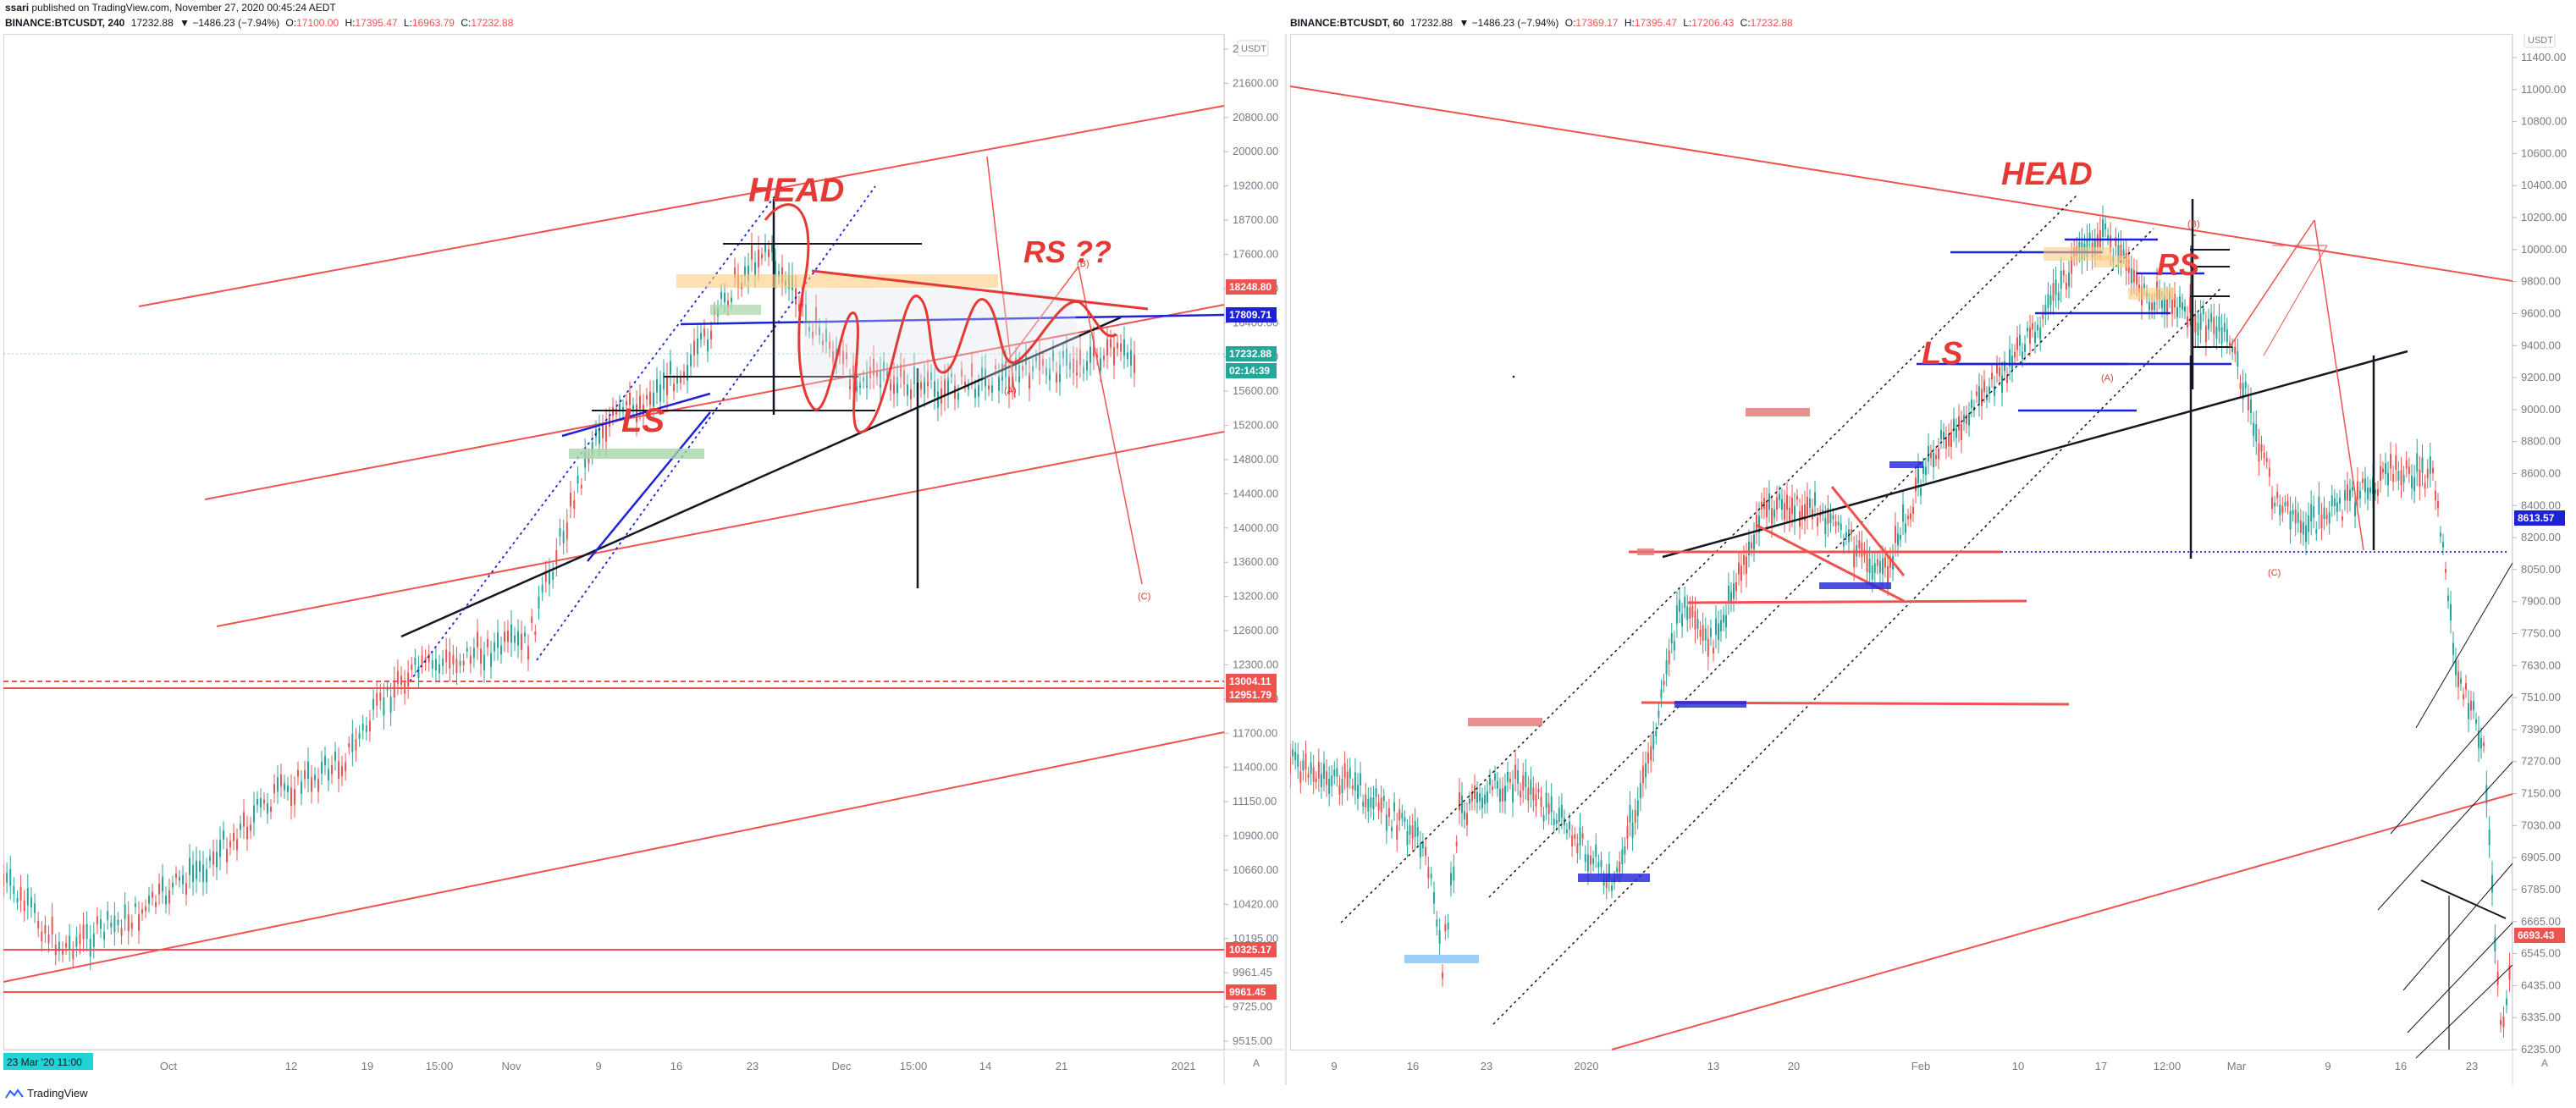 The width and height of the screenshot is (2576, 1108). What do you see at coordinates (2047, 174) in the screenshot?
I see `right-head-label: HEAD` at bounding box center [2047, 174].